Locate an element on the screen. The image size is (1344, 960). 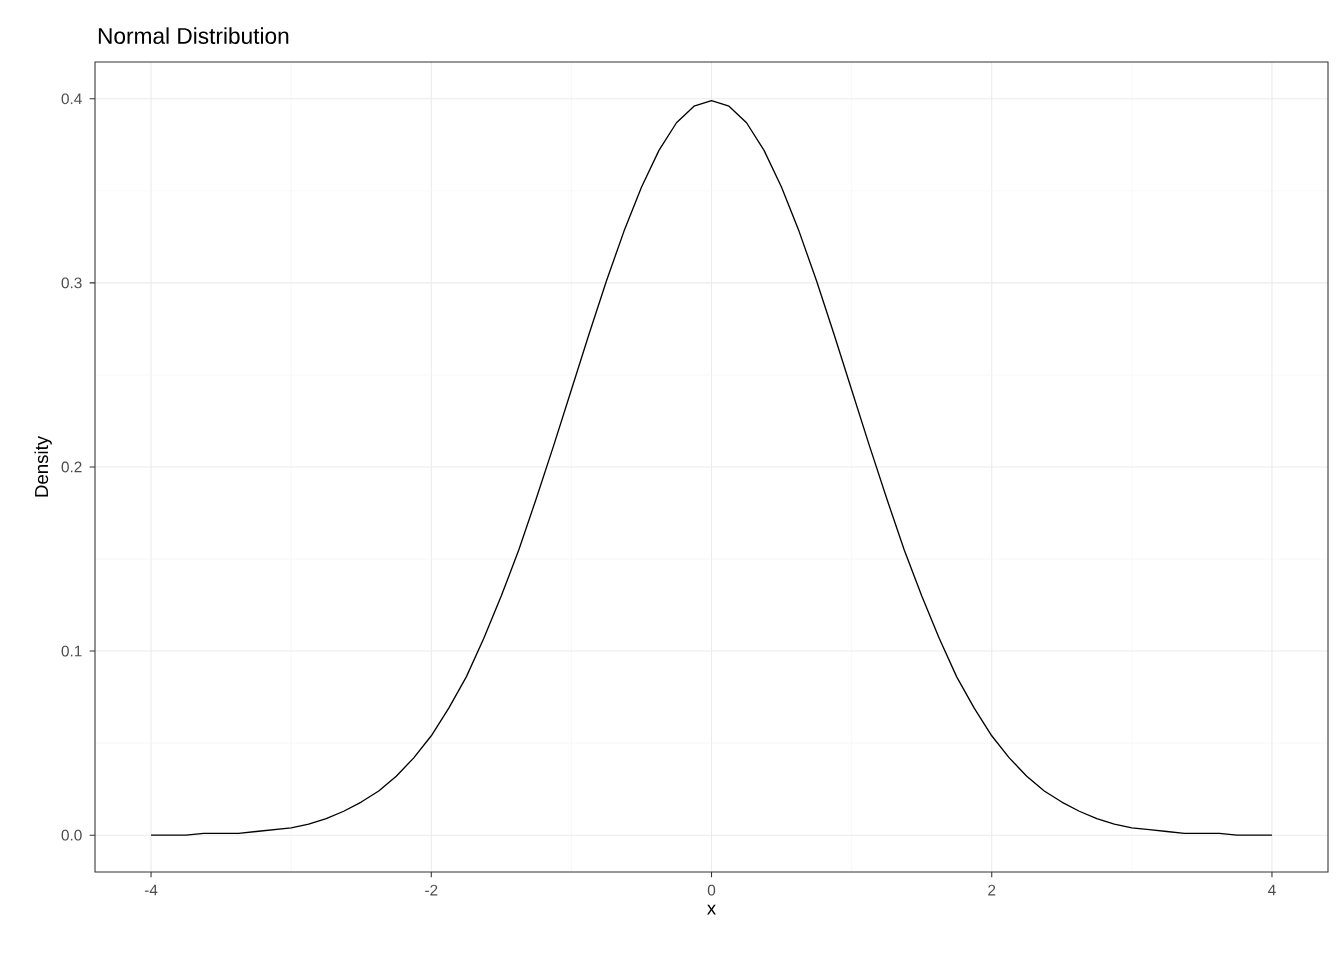
x-tick-label: -4 is located at coordinates (151, 890).